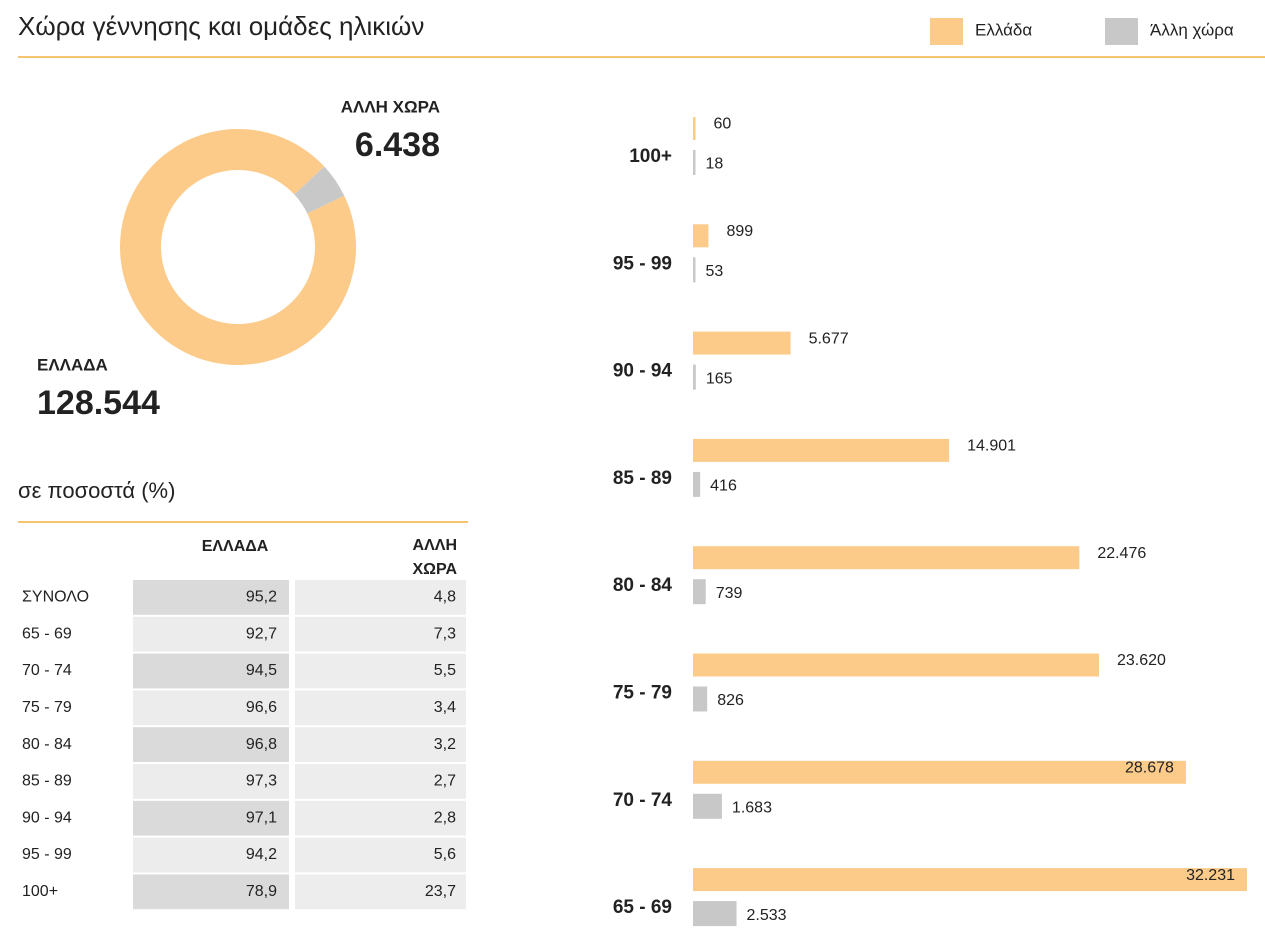 This screenshot has height=933, width=1265. What do you see at coordinates (47, 670) in the screenshot?
I see `table-cell: 70 - 74` at bounding box center [47, 670].